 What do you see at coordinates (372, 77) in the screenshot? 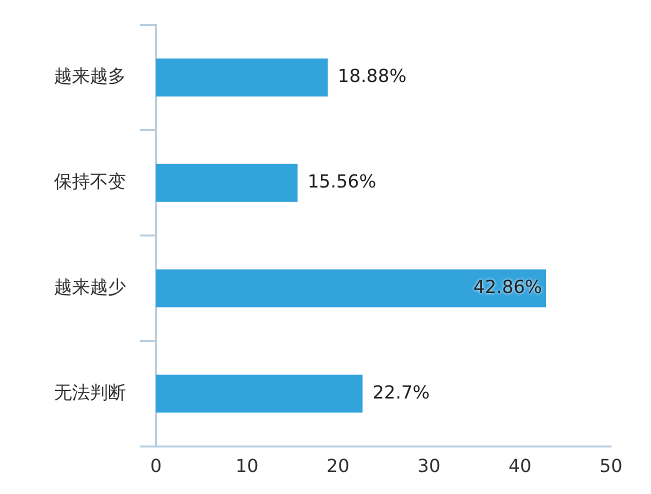
I see `data-label: 18.88%` at bounding box center [372, 77].